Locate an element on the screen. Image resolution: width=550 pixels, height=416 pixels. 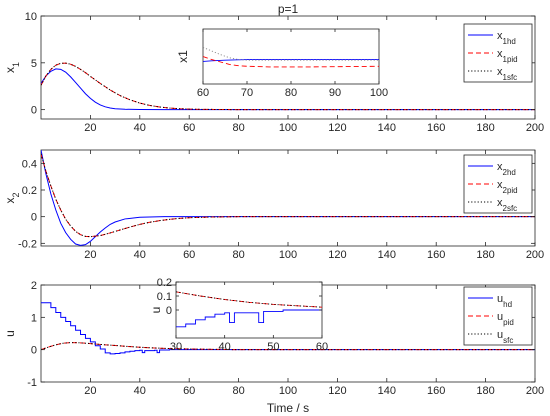
panel-3-legend-label-sub-0: hd is located at coordinates (507, 304).